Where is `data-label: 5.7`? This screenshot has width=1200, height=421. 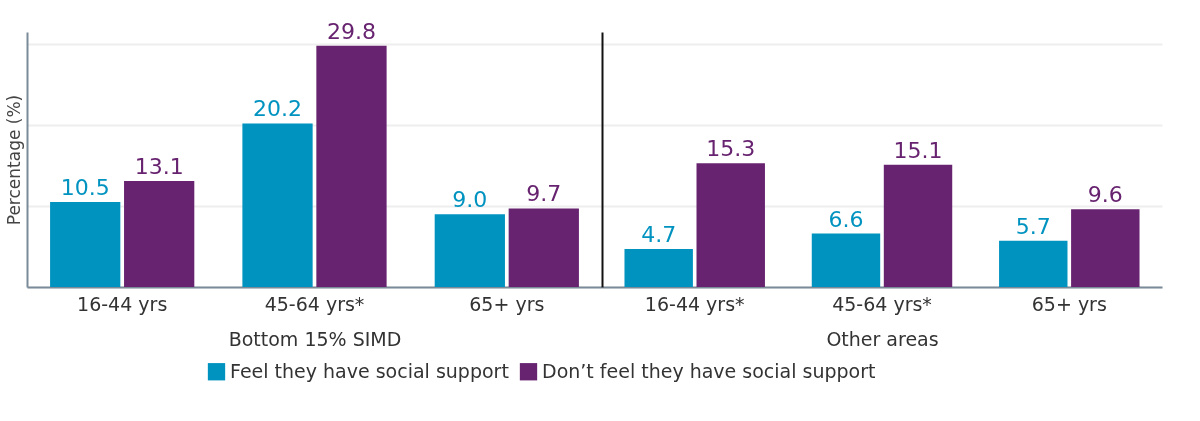 data-label: 5.7 is located at coordinates (1033, 226).